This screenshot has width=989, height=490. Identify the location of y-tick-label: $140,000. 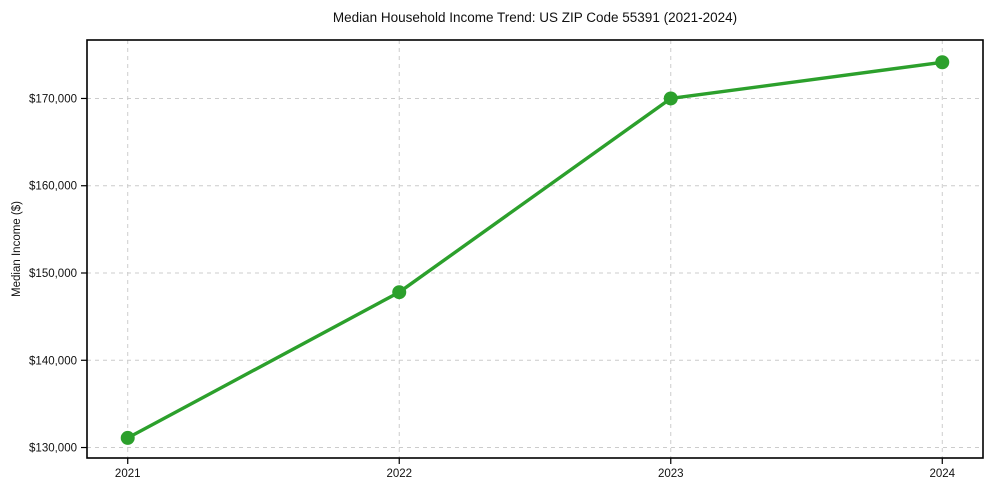
(53, 361).